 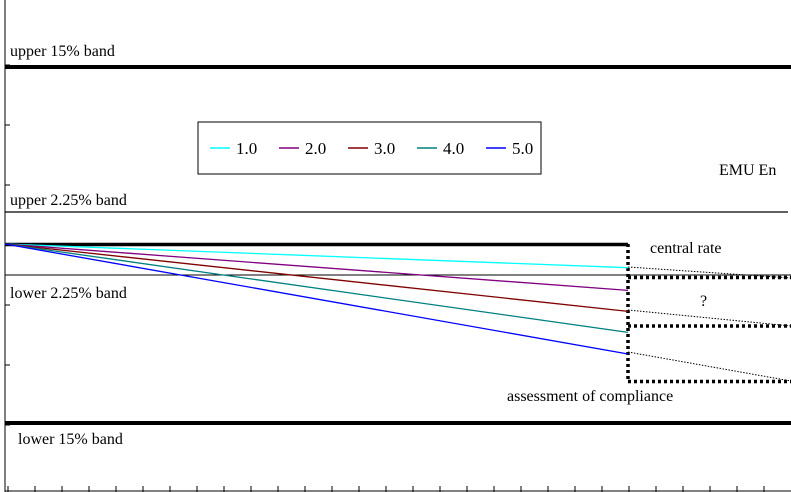 What do you see at coordinates (62, 51) in the screenshot?
I see `upper-15-band-label: upper 15% band` at bounding box center [62, 51].